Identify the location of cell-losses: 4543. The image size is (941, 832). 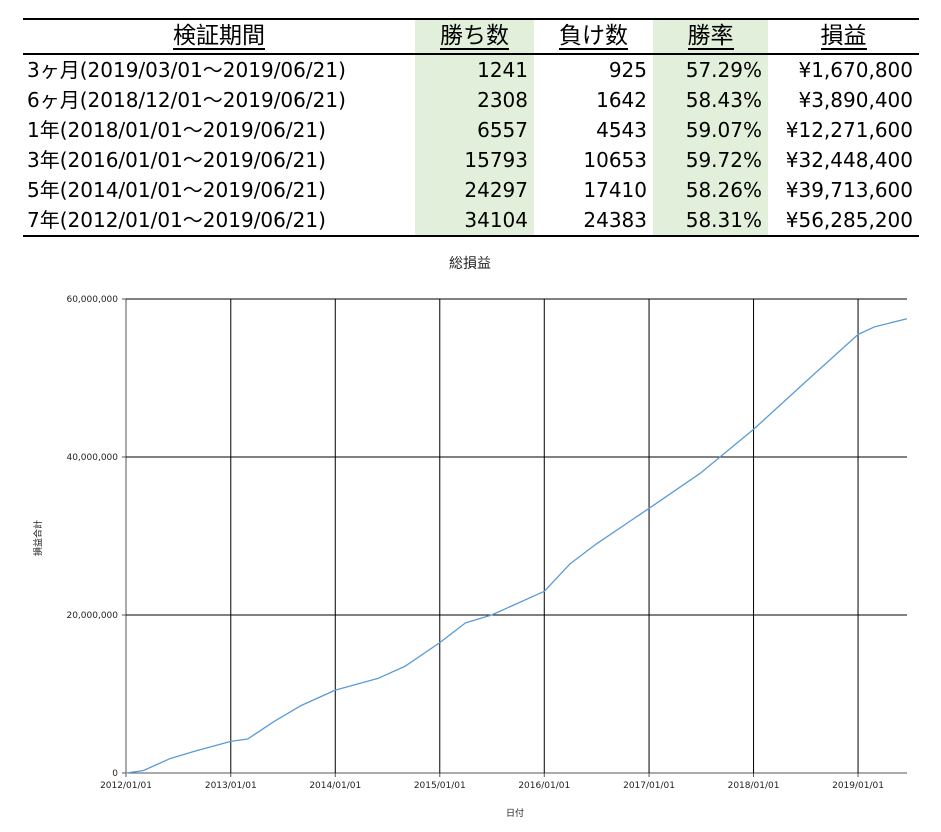
(621, 130).